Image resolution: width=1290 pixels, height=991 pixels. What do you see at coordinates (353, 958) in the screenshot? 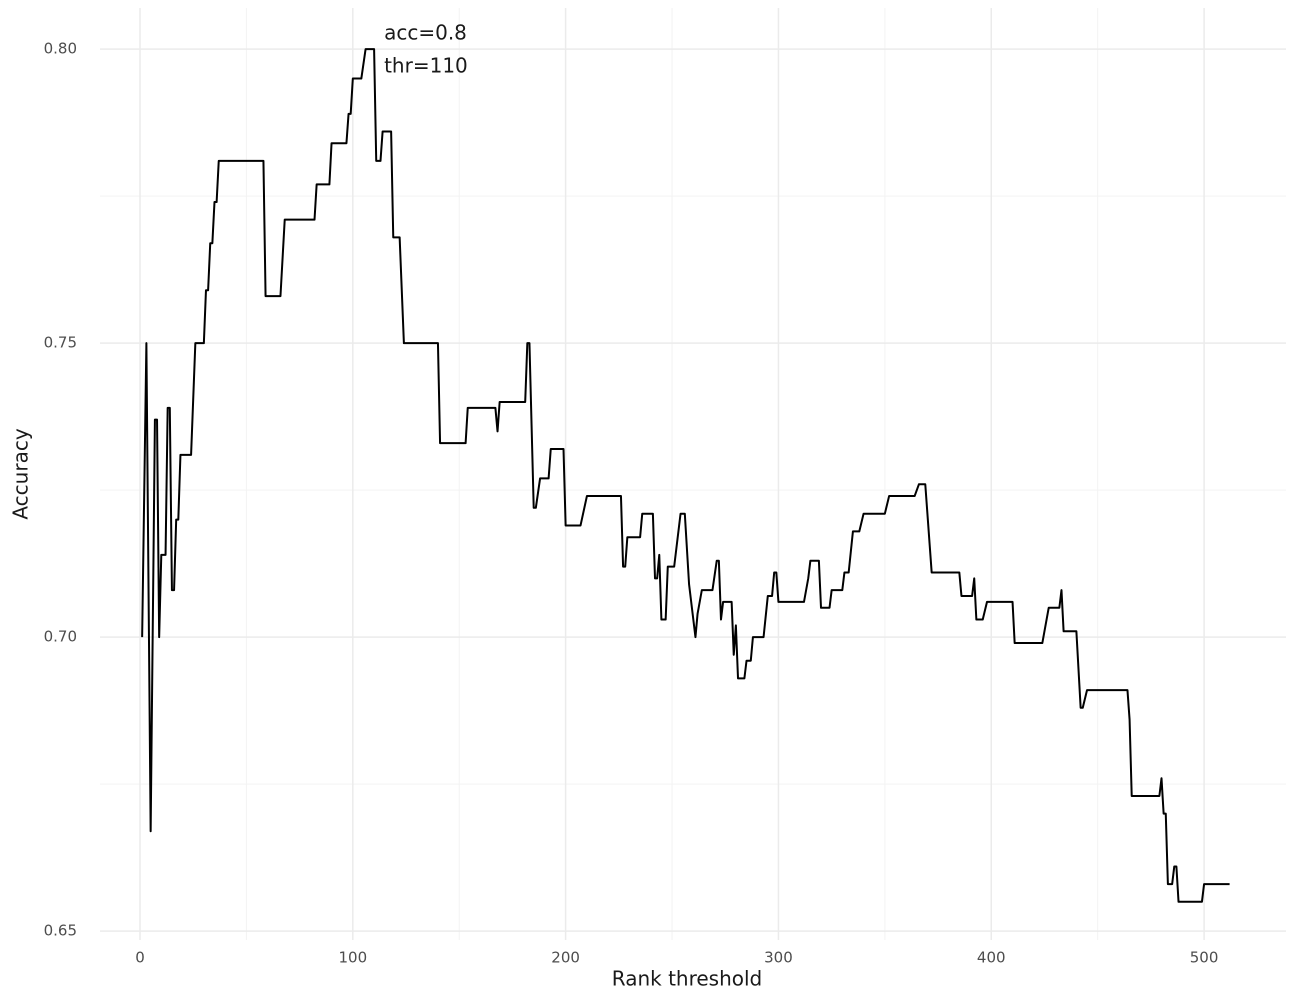
I see `x-tick-label: 100` at bounding box center [353, 958].